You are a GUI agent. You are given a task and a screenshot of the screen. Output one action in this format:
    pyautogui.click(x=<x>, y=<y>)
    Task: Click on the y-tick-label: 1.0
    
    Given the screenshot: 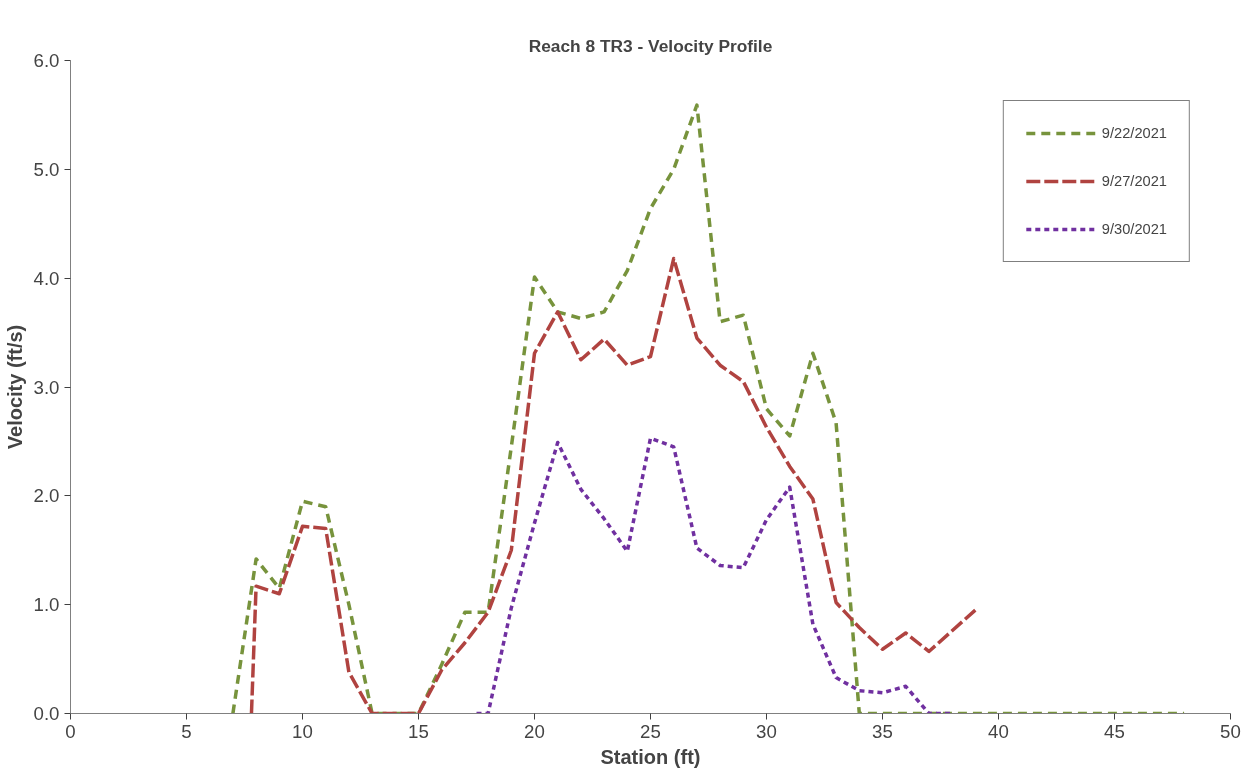 What is the action you would take?
    pyautogui.click(x=46, y=605)
    